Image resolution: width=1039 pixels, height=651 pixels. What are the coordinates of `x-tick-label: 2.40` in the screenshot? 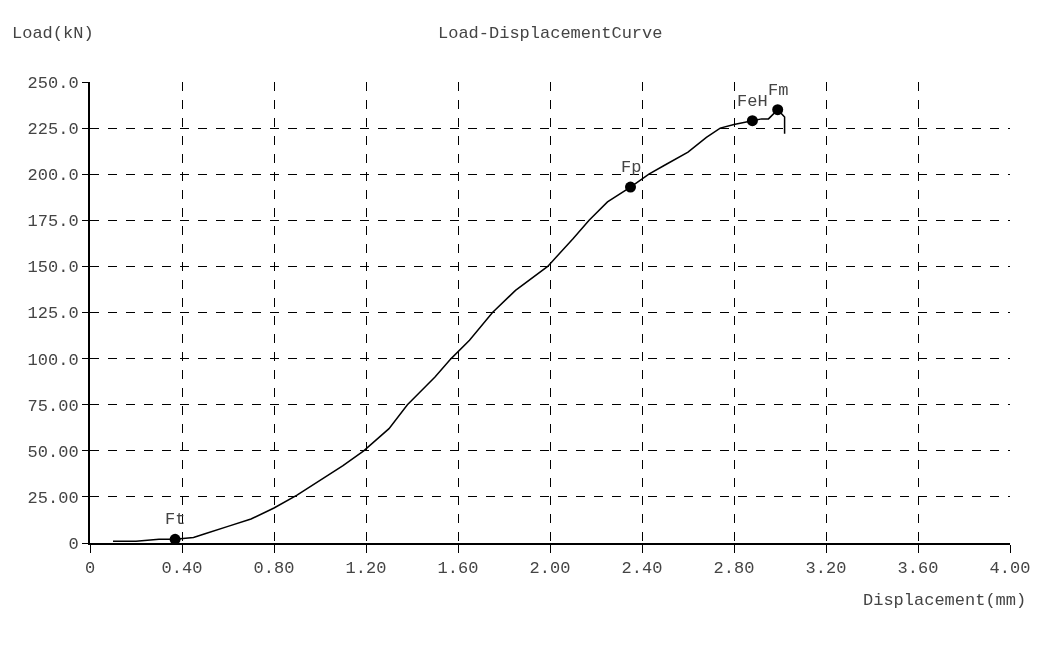 It's located at (642, 569).